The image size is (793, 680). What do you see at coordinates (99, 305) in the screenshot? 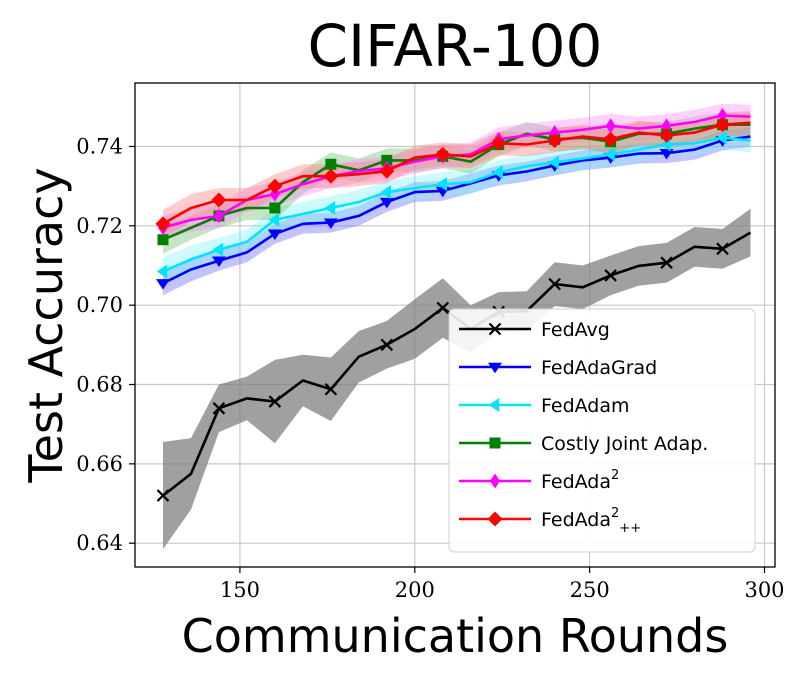
I see `y-tick-label: 0.70` at bounding box center [99, 305].